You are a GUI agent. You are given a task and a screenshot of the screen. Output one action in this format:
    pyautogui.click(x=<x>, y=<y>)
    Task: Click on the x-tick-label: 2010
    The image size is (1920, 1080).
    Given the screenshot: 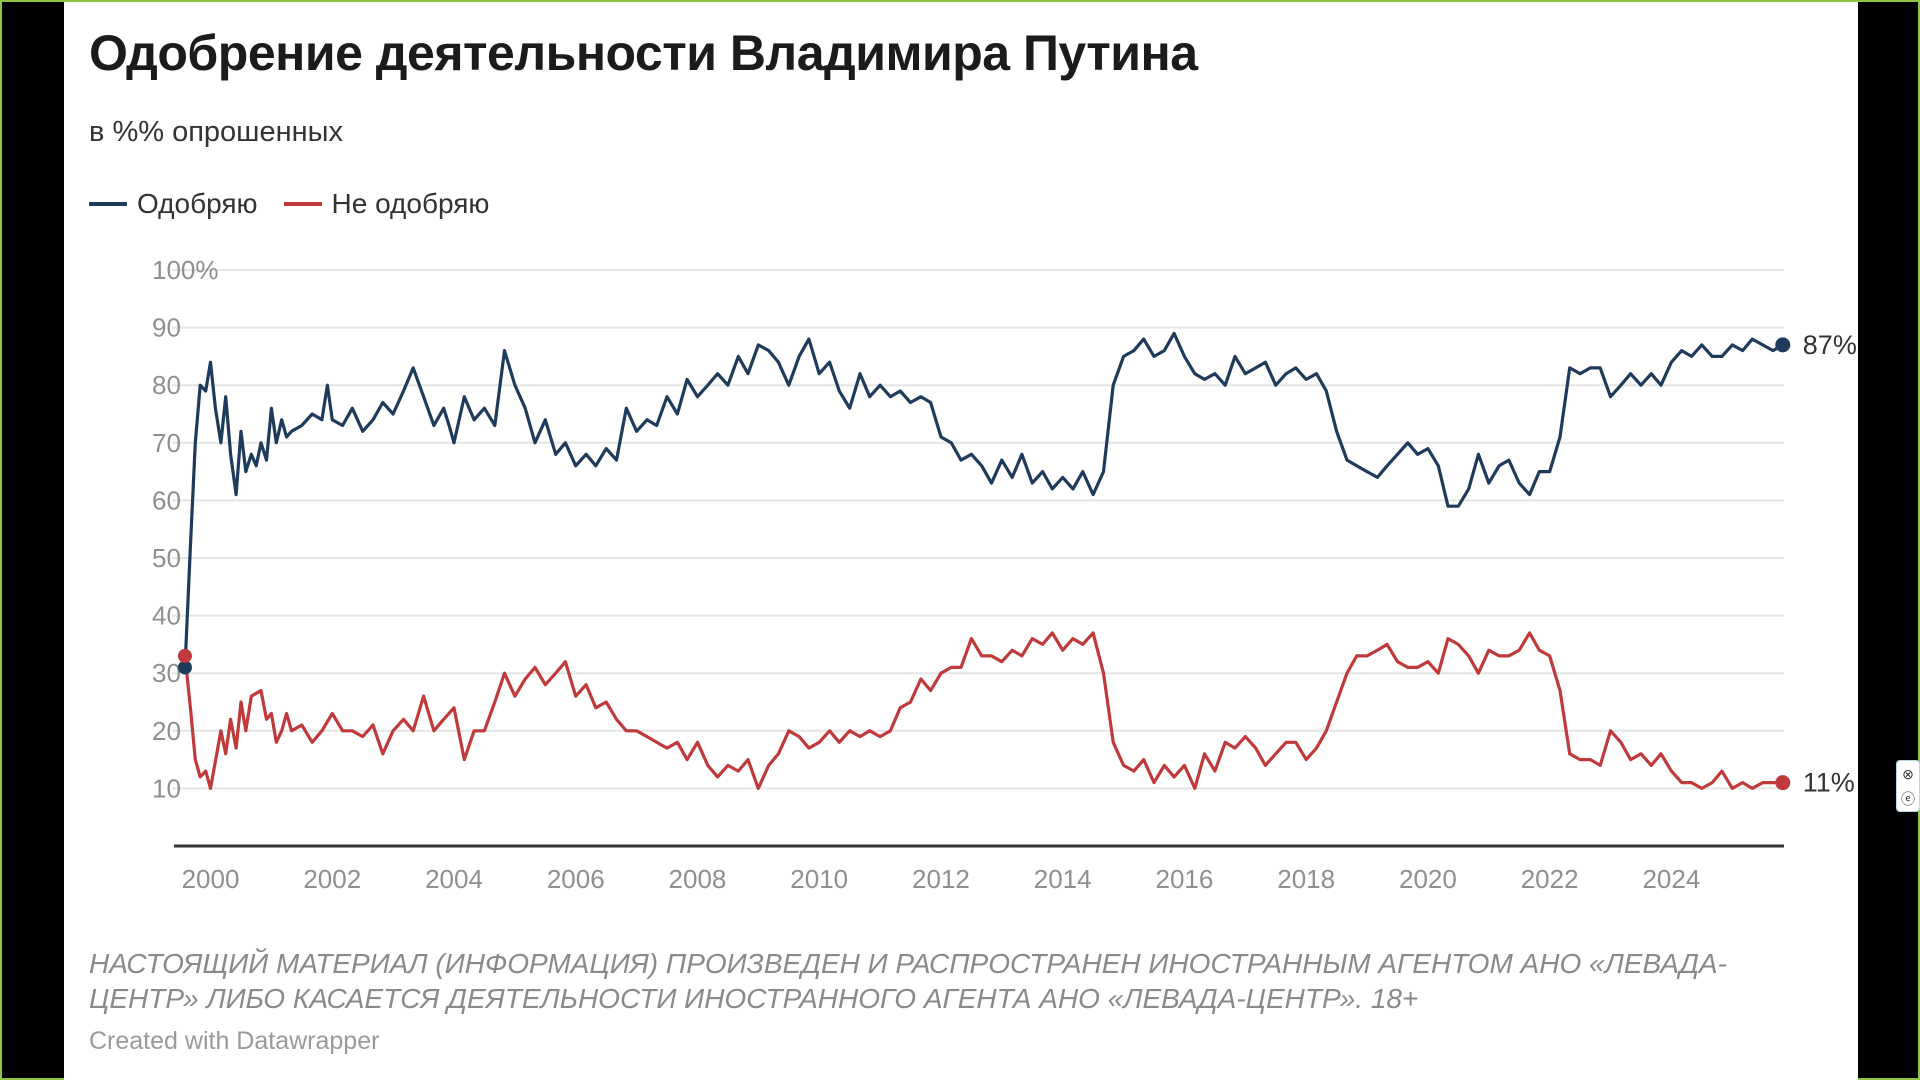 What is the action you would take?
    pyautogui.click(x=819, y=879)
    